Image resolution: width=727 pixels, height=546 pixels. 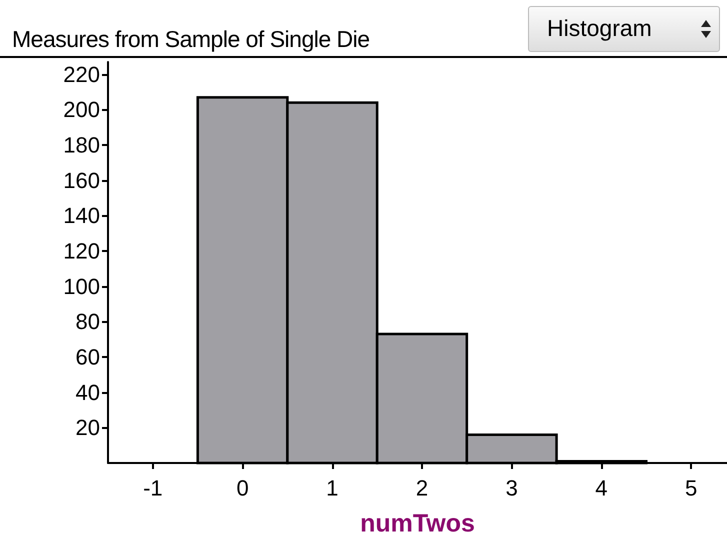 I want to click on y-tick-label: 220, so click(x=81, y=74).